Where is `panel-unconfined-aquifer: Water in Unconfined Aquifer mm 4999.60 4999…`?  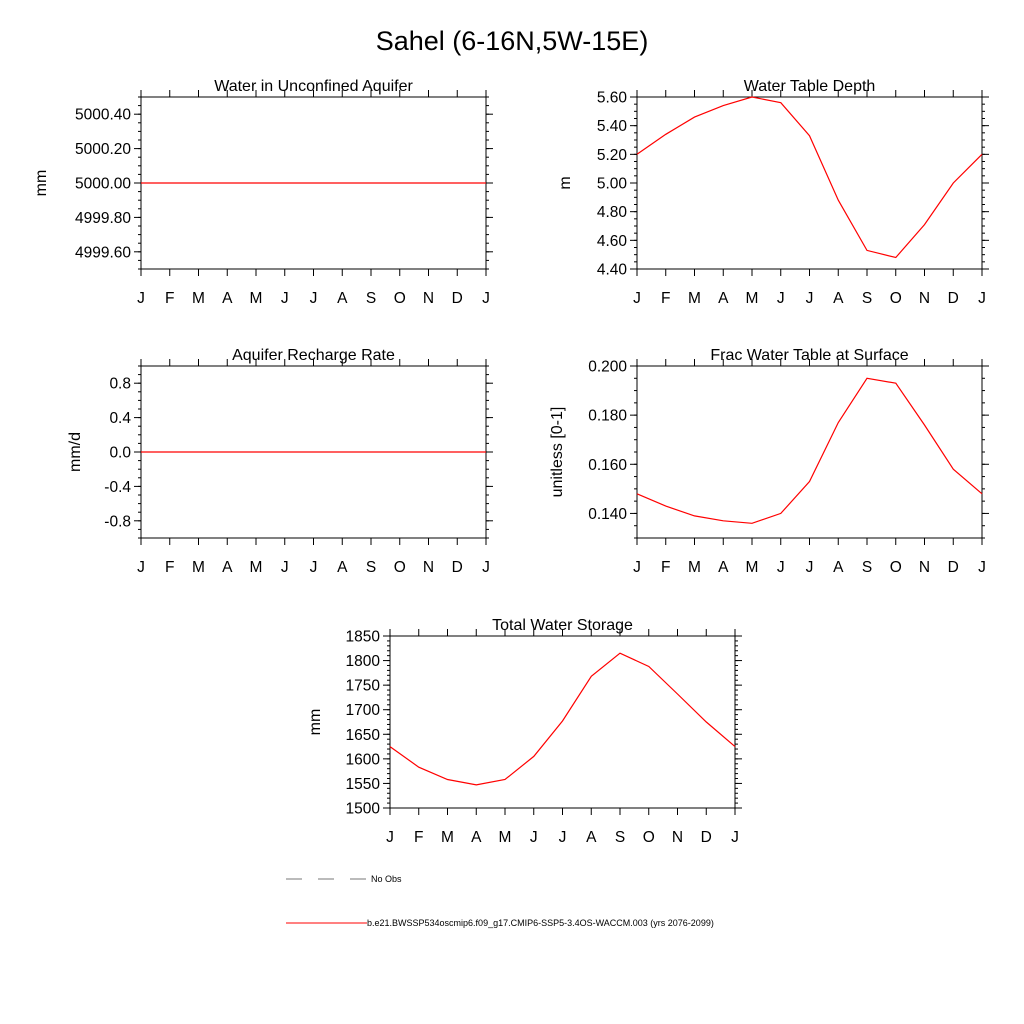
panel-unconfined-aquifer: Water in Unconfined Aquifer mm 4999.60 4999… is located at coordinates (263, 192).